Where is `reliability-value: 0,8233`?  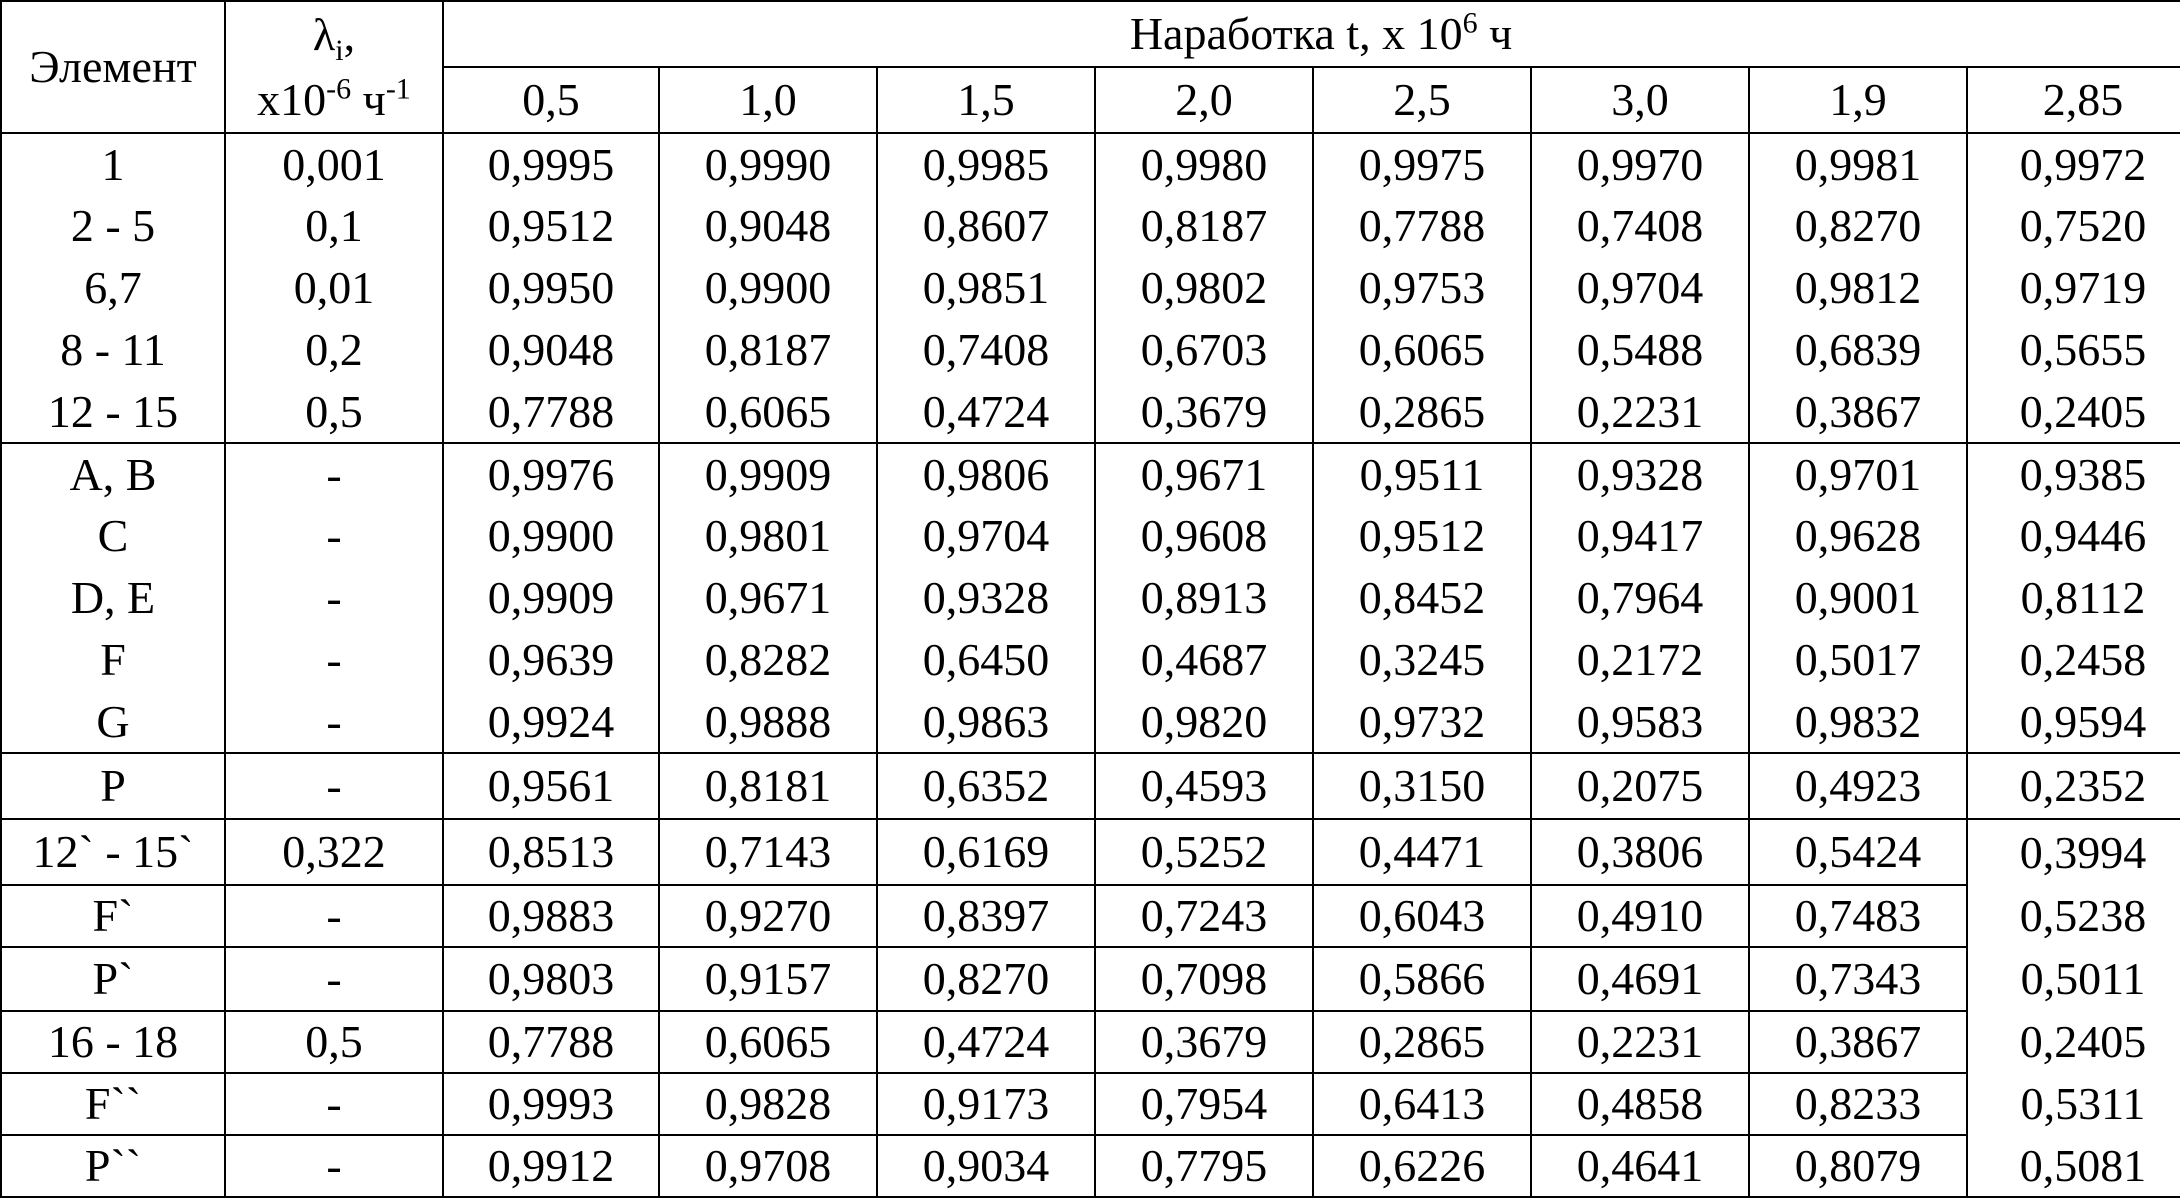
reliability-value: 0,8233 is located at coordinates (1858, 1104).